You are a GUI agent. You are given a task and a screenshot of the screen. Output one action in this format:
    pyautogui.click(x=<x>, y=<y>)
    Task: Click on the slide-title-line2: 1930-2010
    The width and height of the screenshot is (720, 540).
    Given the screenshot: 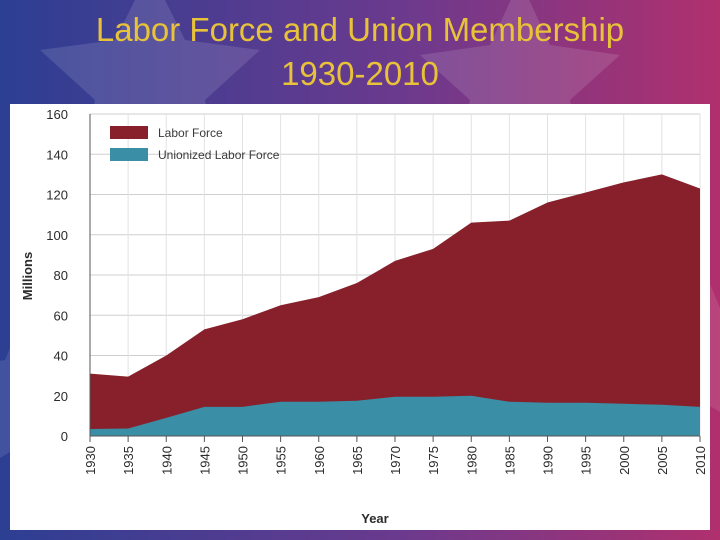 What is the action you would take?
    pyautogui.click(x=360, y=73)
    